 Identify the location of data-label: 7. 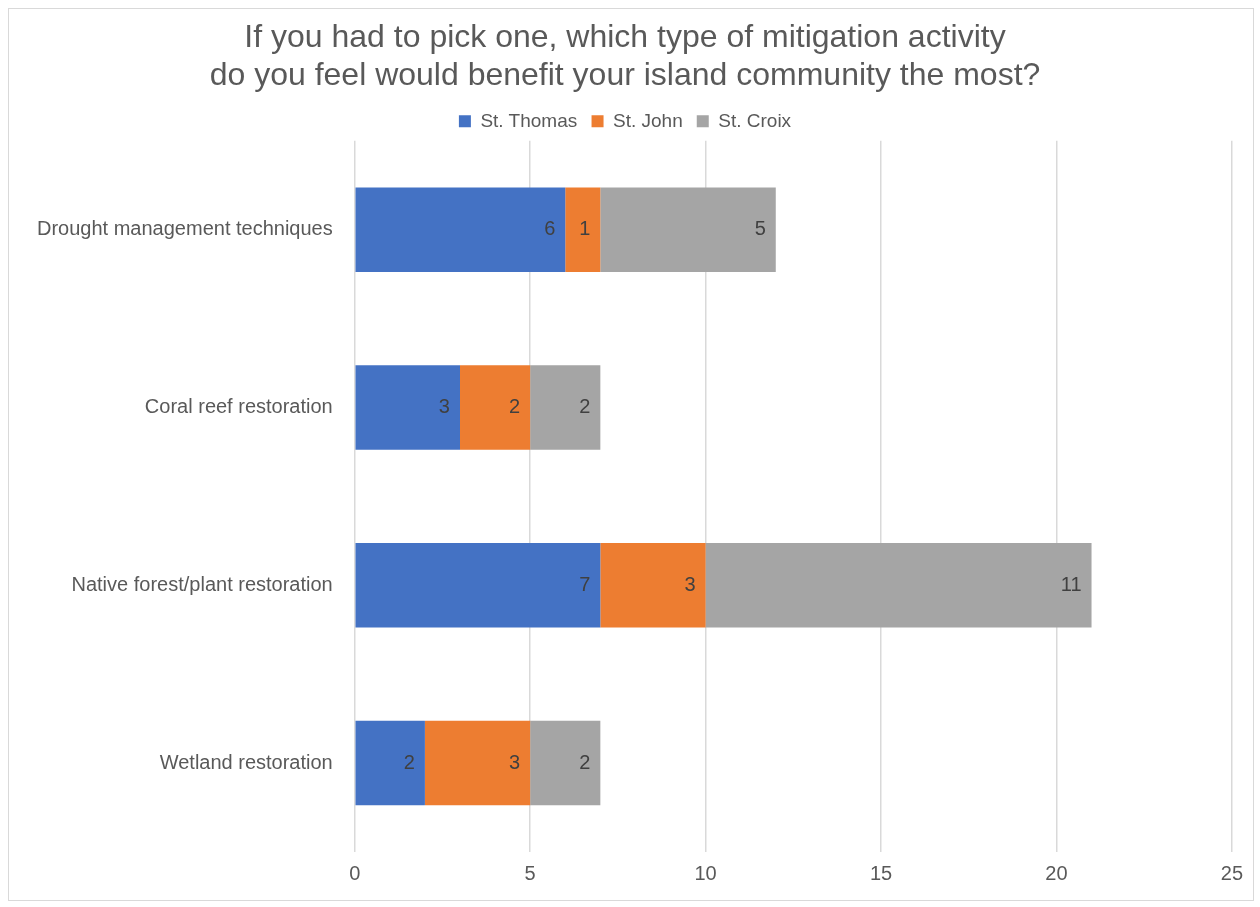
(585, 583).